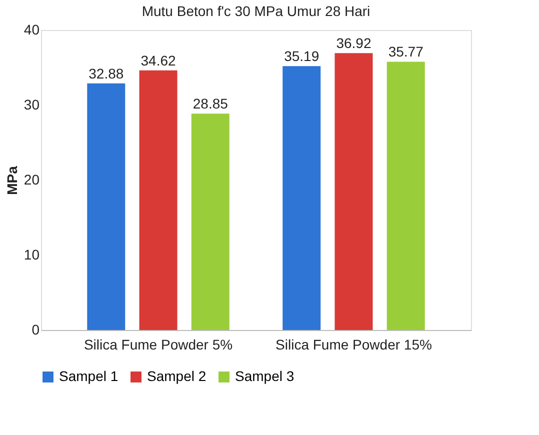 This screenshot has height=435, width=539. What do you see at coordinates (354, 43) in the screenshot?
I see `data-label: 36.92` at bounding box center [354, 43].